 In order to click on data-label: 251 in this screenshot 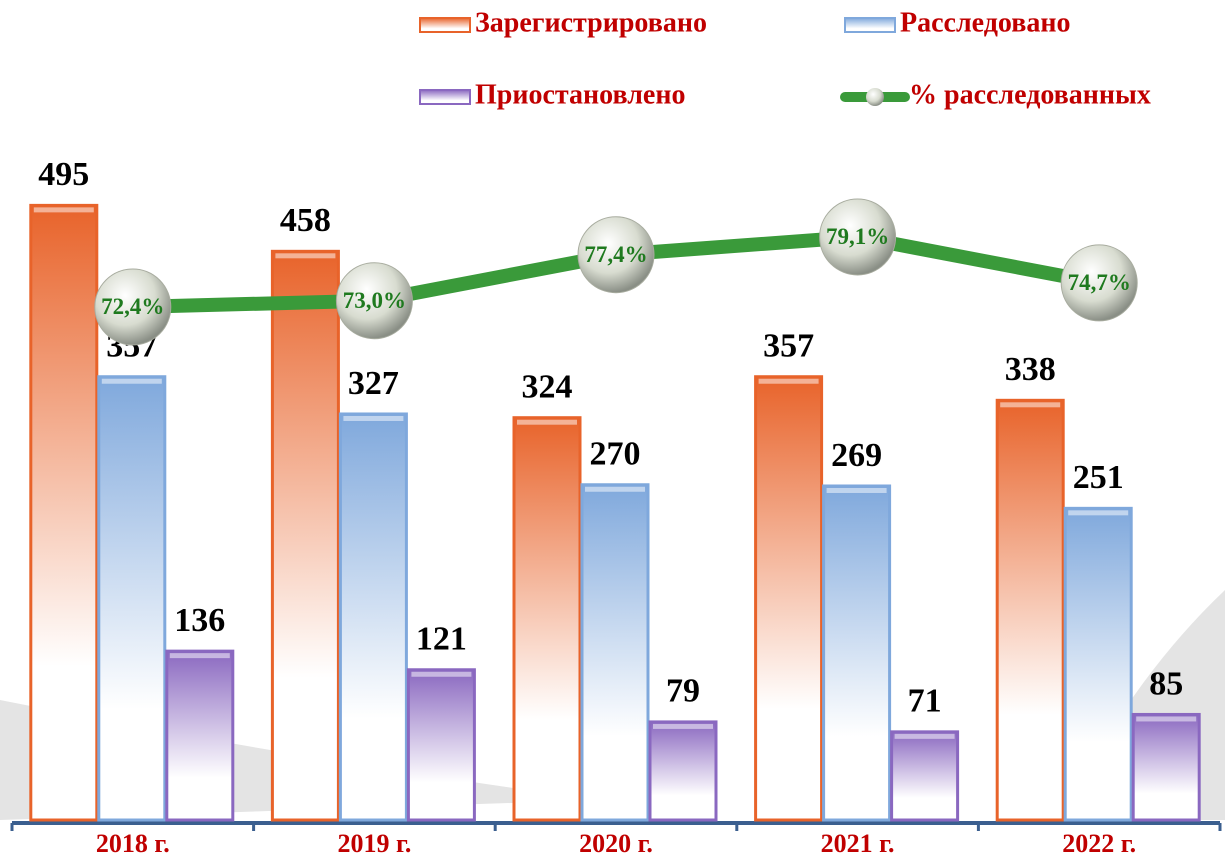, I will do `click(1098, 477)`.